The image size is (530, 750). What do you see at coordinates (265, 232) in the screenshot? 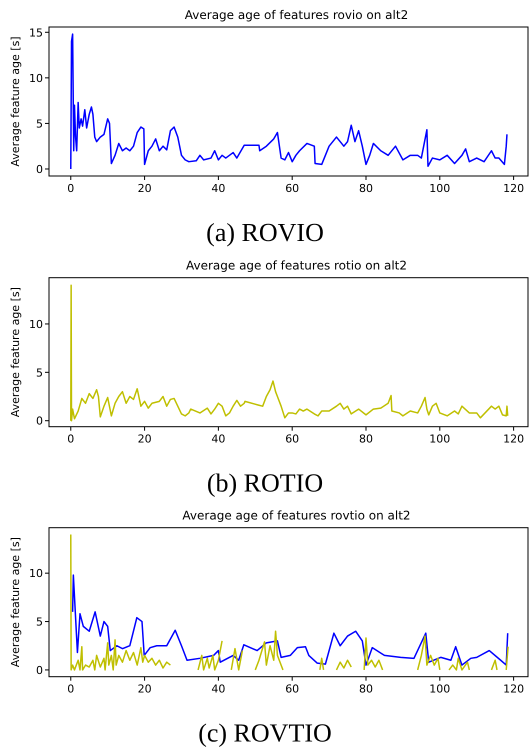
I see `text: (a) ROVIO` at bounding box center [265, 232].